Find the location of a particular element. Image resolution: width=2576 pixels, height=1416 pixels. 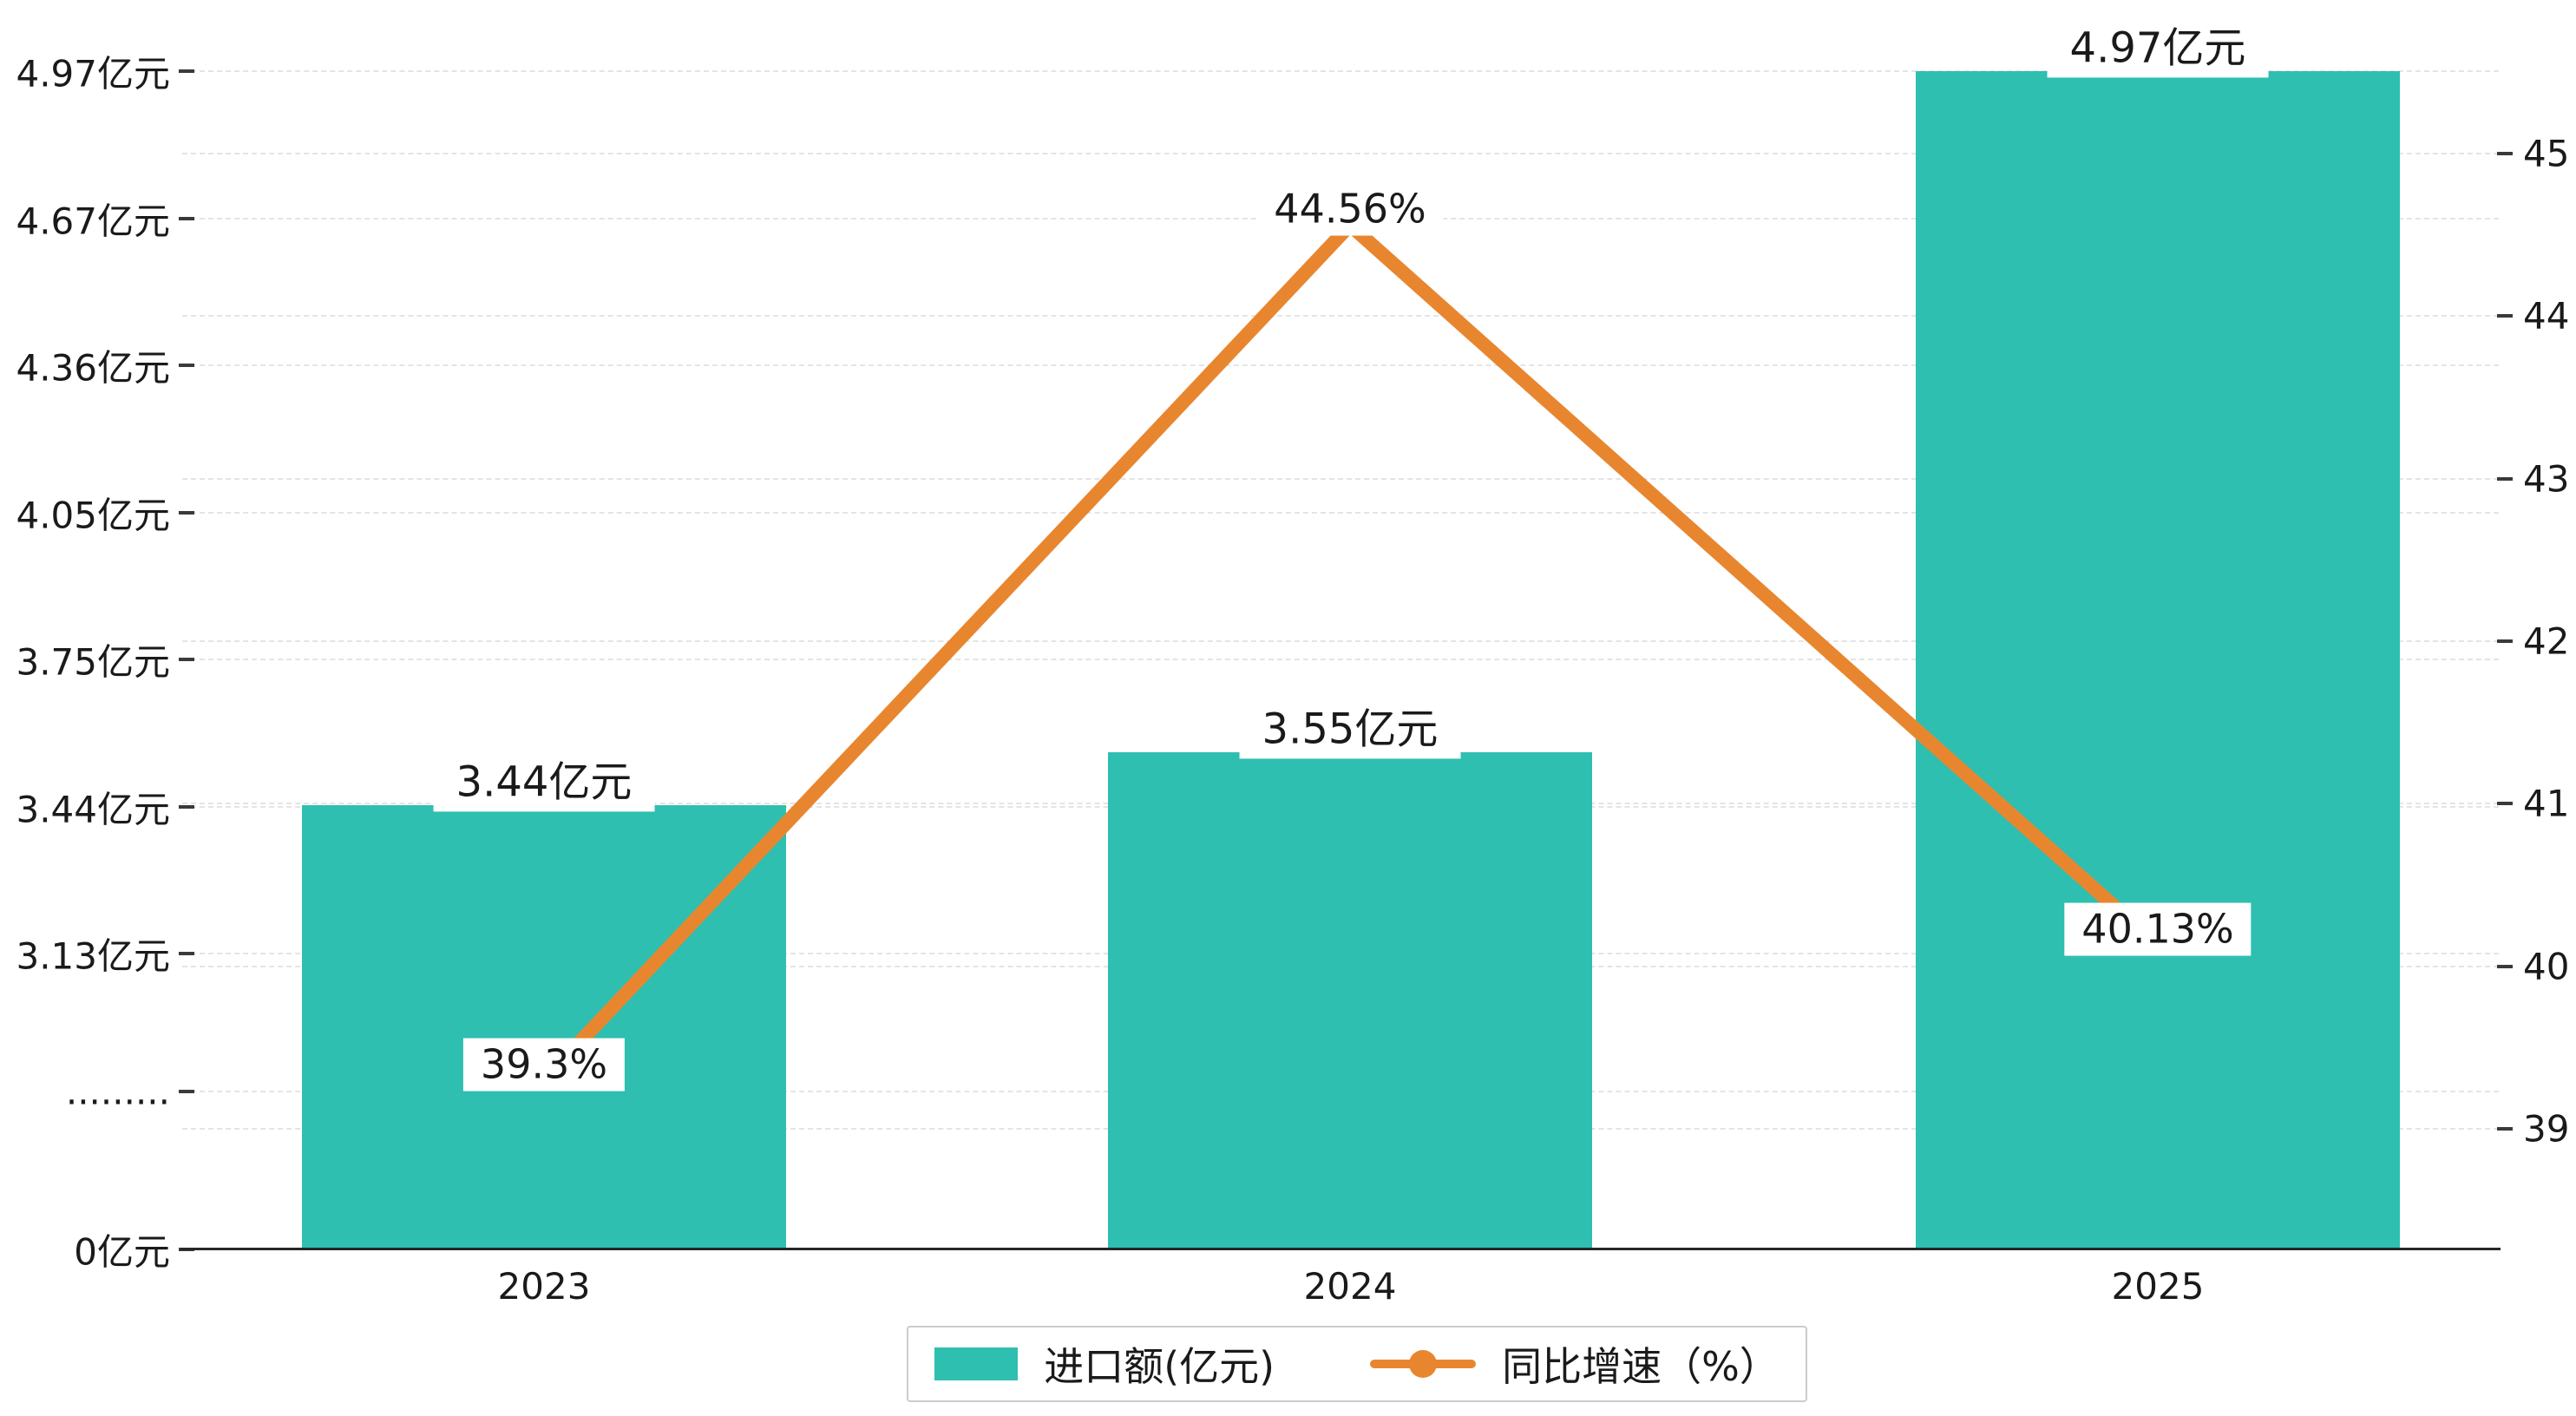

right-axis-tick-label: 41 is located at coordinates (2546, 803).